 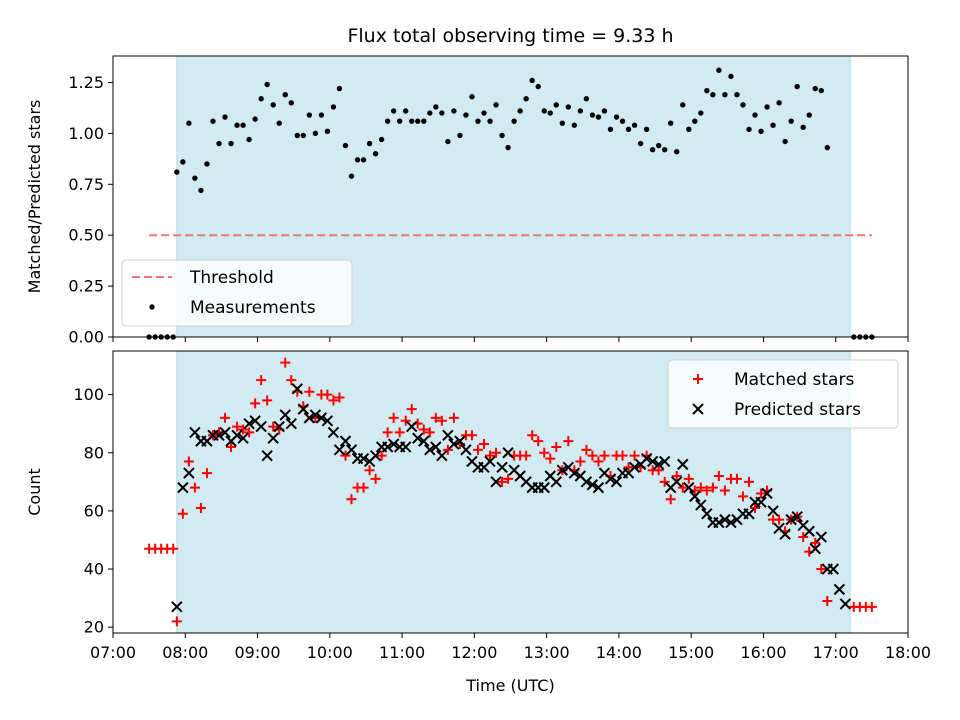 I want to click on legend: Threshold Measurements, so click(x=237, y=293).